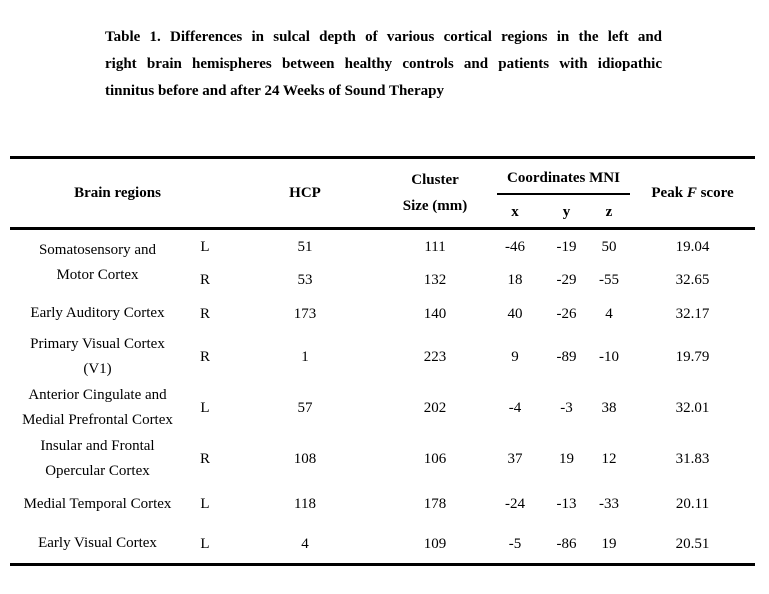 This screenshot has height=594, width=769. I want to click on cell-y: -13, so click(566, 504).